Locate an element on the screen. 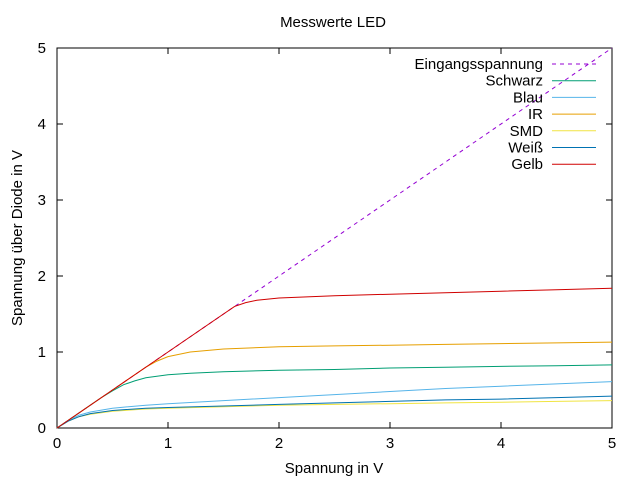 This screenshot has width=640, height=480. x-axis-label: Spannung in V is located at coordinates (334, 468).